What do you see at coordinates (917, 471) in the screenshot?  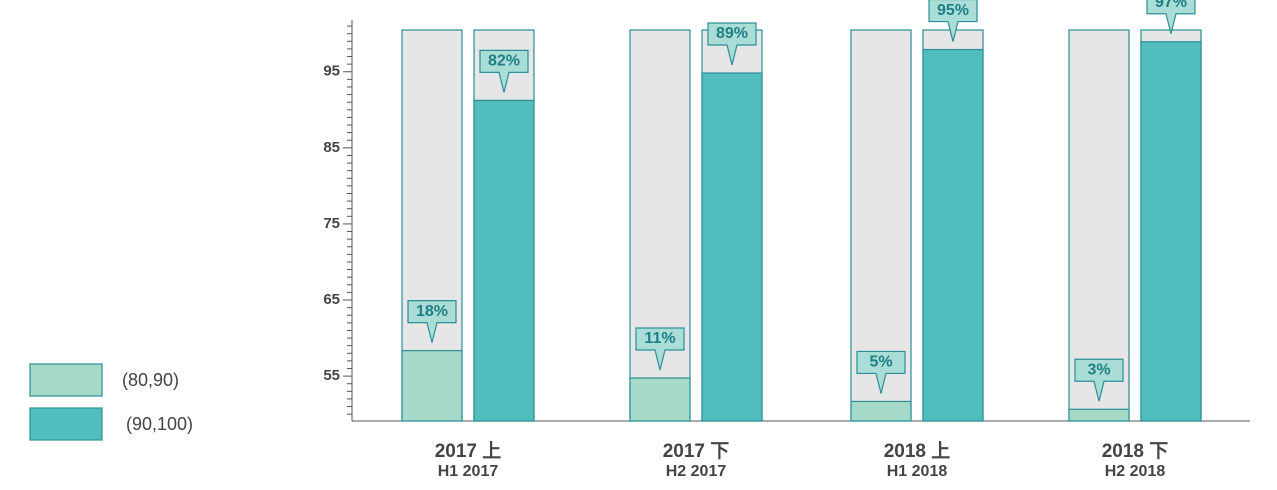 I see `x-tick-label: H1 2018` at bounding box center [917, 471].